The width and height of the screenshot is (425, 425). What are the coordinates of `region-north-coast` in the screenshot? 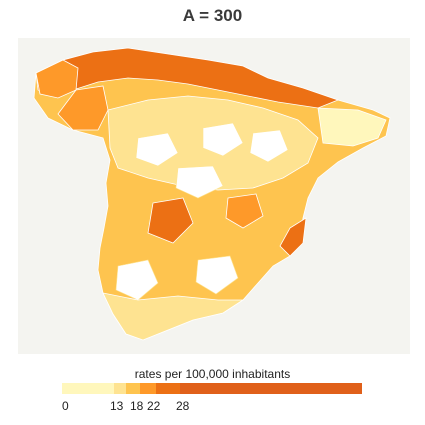 It's located at (187, 78).